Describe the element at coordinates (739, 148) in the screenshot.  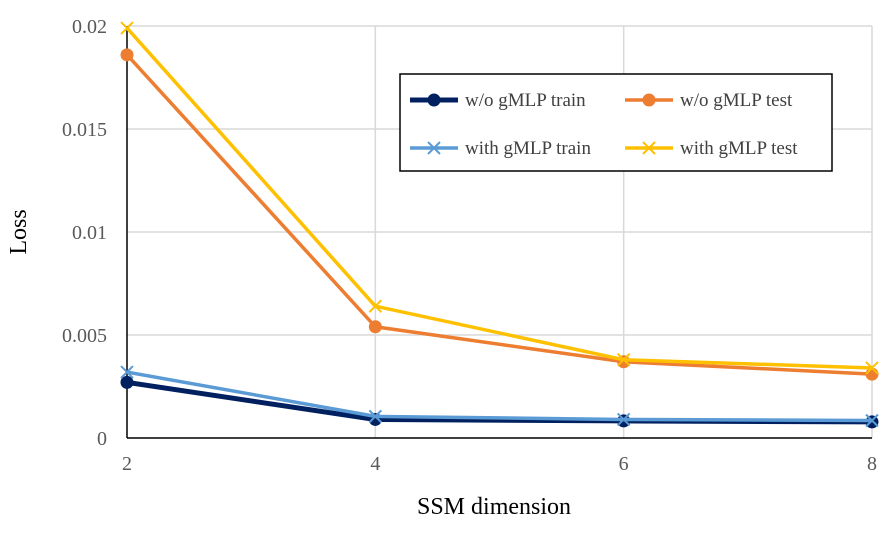
I see `legend-label: with gMLP test` at that location.